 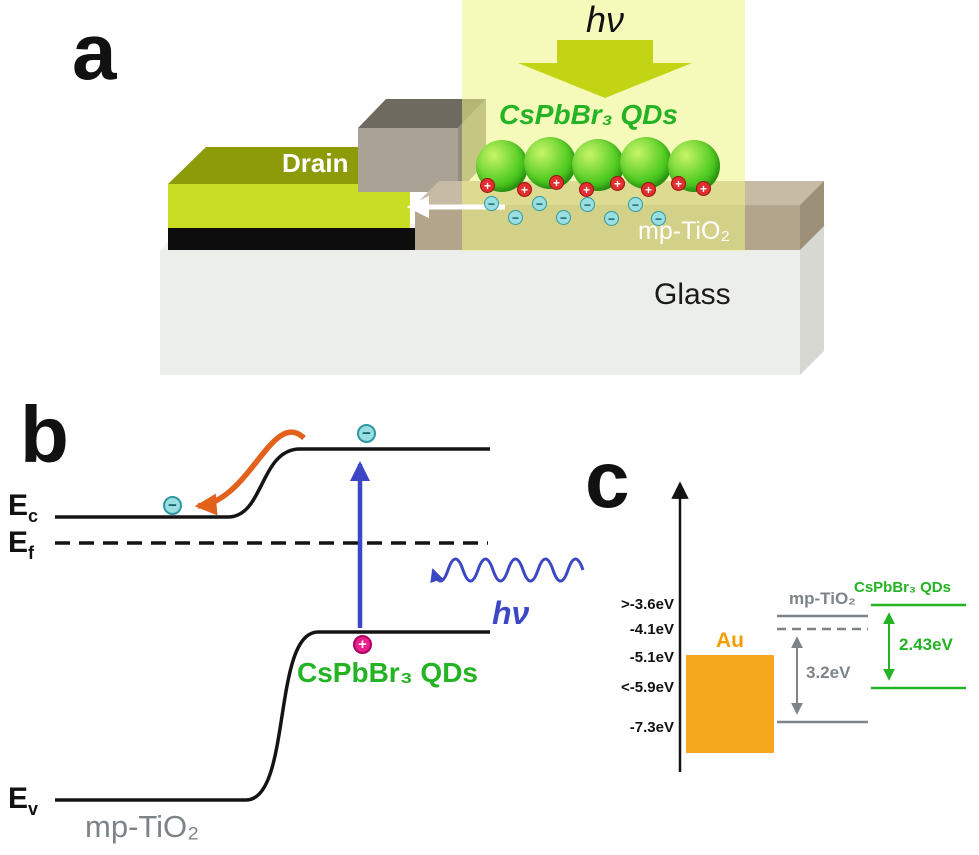 What do you see at coordinates (651, 657) in the screenshot?
I see `energy-level-label: -5.1eV` at bounding box center [651, 657].